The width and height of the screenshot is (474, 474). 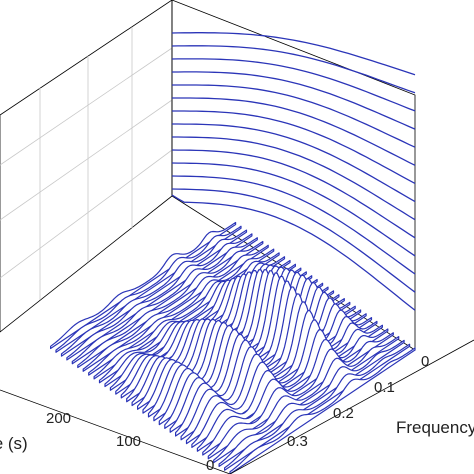 I want to click on x-tick-label: 0.3, so click(x=297, y=441).